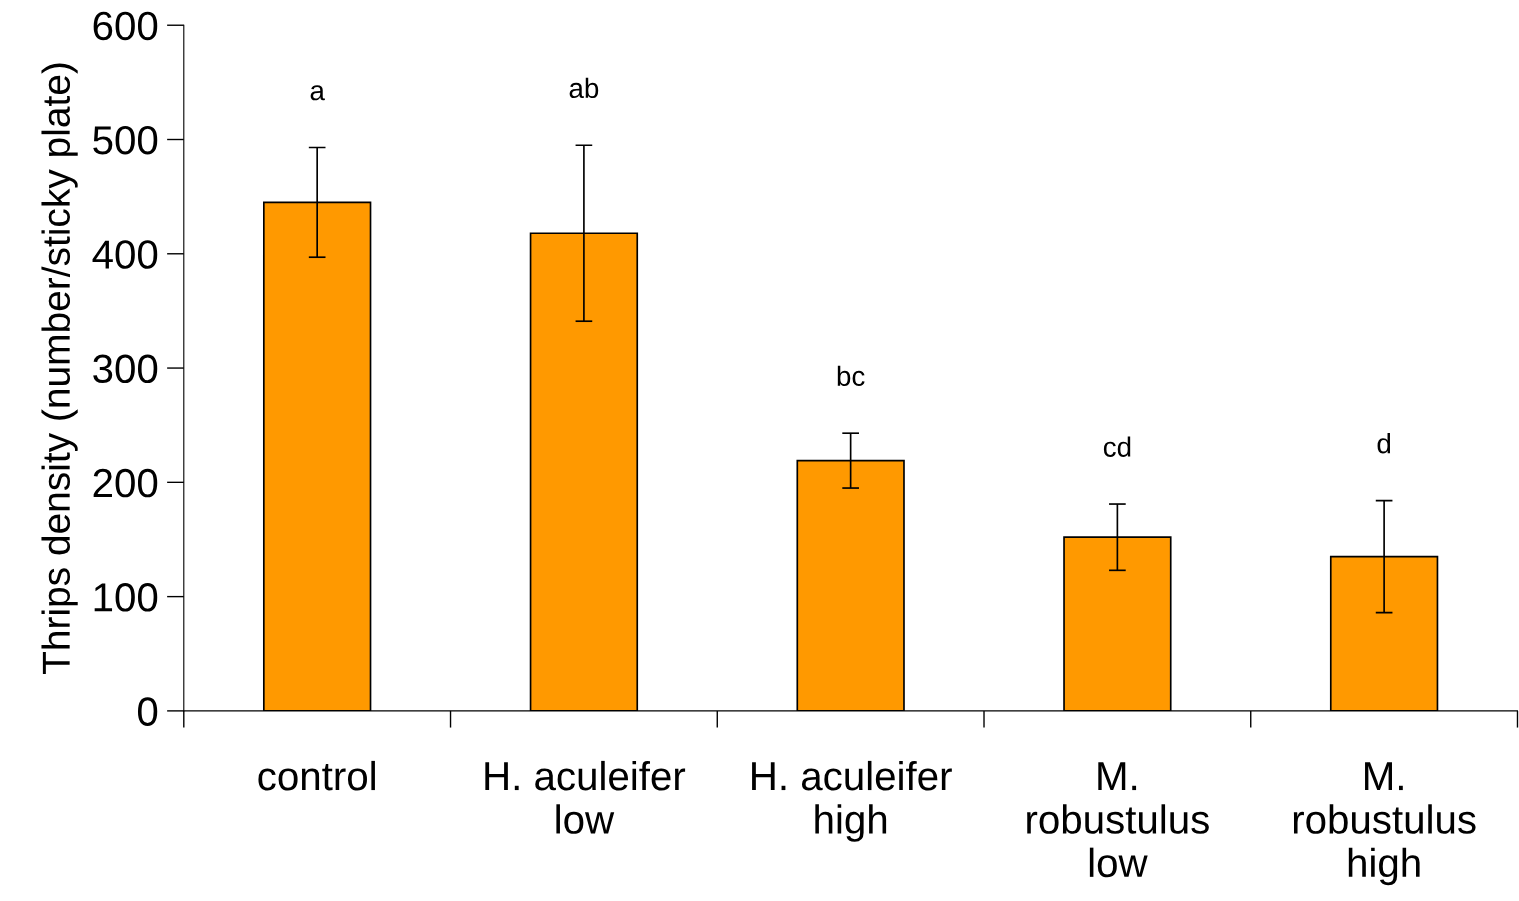 The width and height of the screenshot is (1519, 901). What do you see at coordinates (147, 711) in the screenshot?
I see `y-tick-label: 0` at bounding box center [147, 711].